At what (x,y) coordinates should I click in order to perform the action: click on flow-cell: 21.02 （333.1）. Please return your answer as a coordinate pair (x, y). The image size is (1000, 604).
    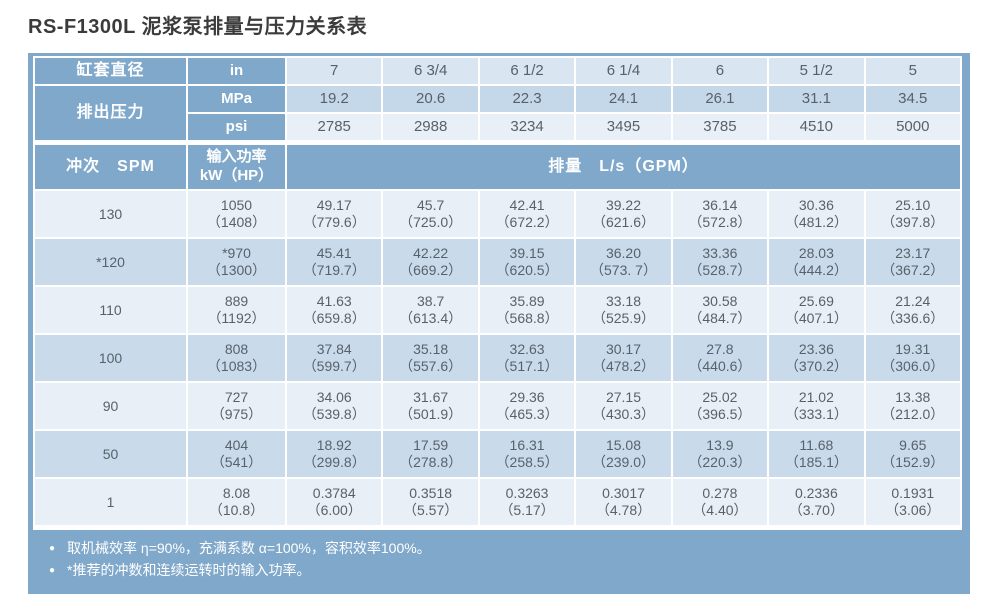
    Looking at the image, I should click on (816, 406).